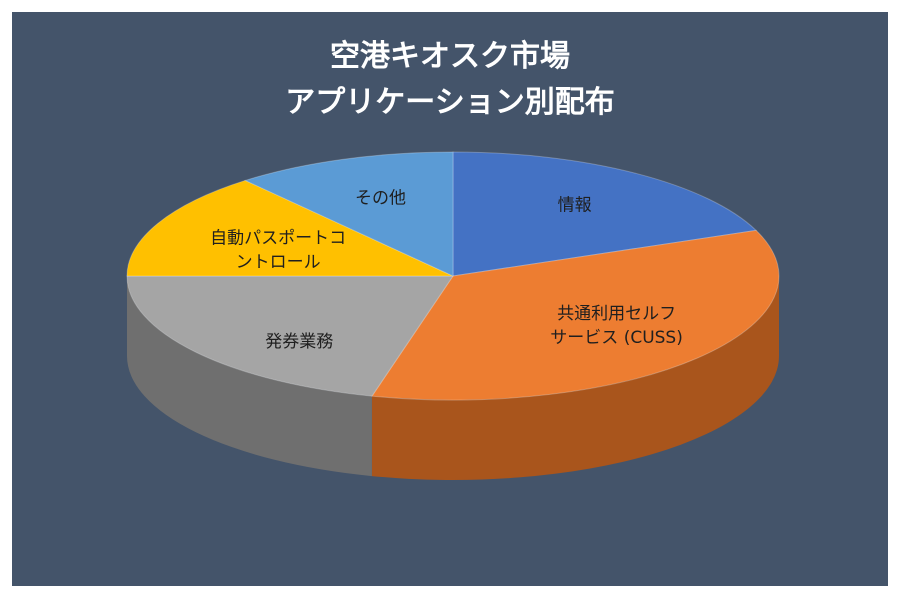 The width and height of the screenshot is (900, 600). I want to click on chart-title-line-2: アプリケーション別配布, so click(450, 102).